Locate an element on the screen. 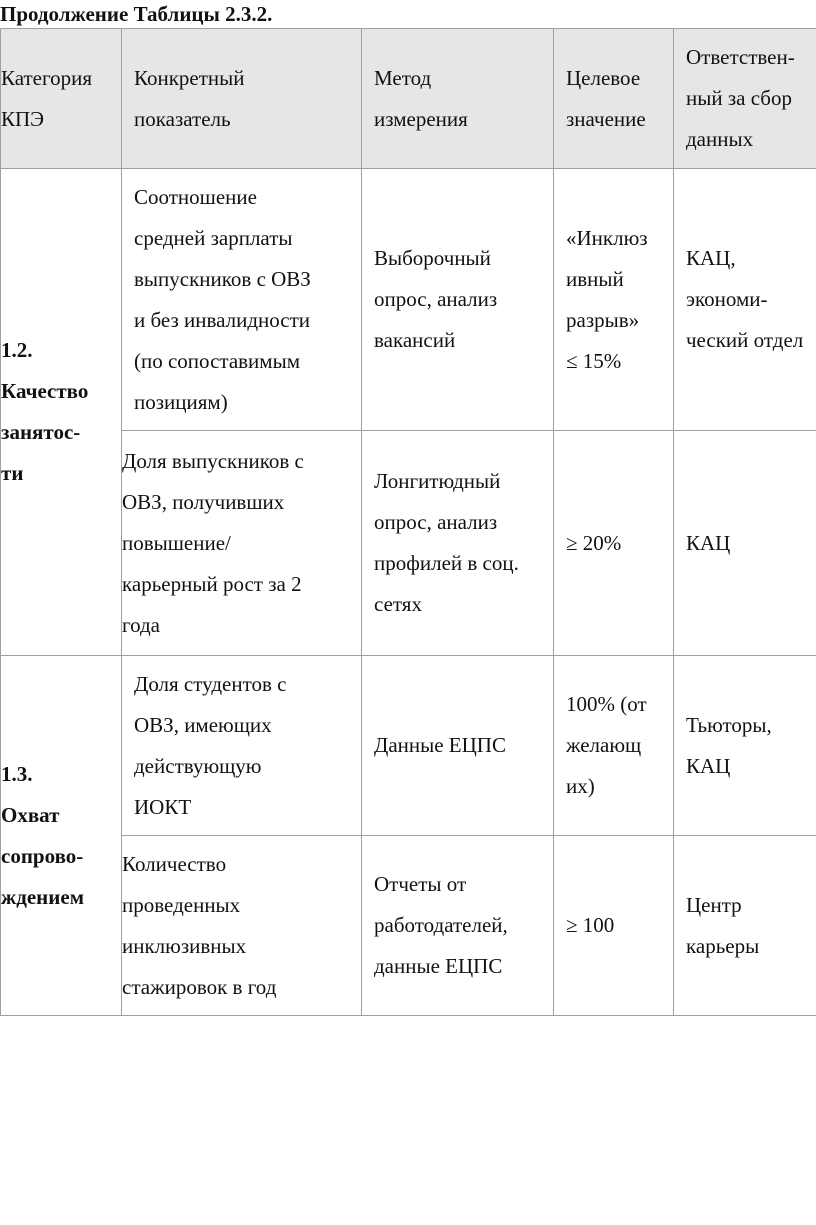  responsible-cell: Центр карьеры is located at coordinates (744, 925).